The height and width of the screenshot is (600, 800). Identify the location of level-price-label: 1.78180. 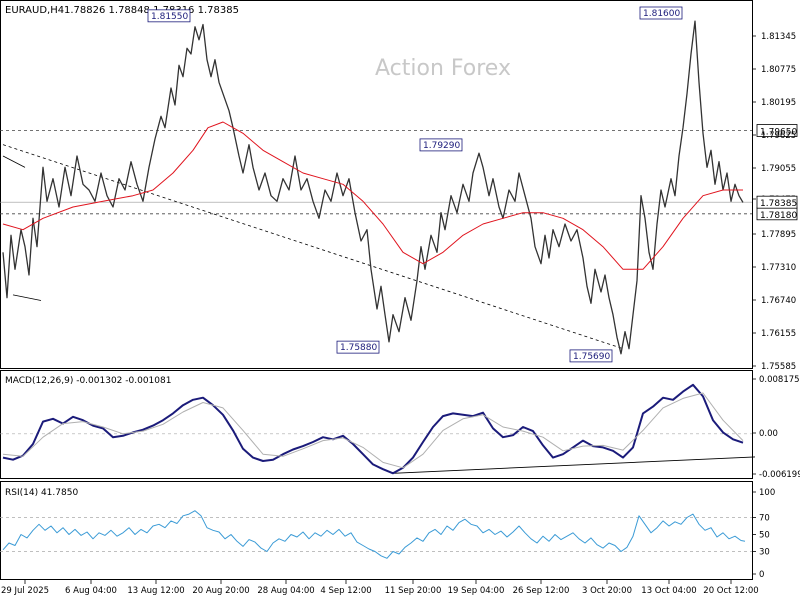
(778, 216).